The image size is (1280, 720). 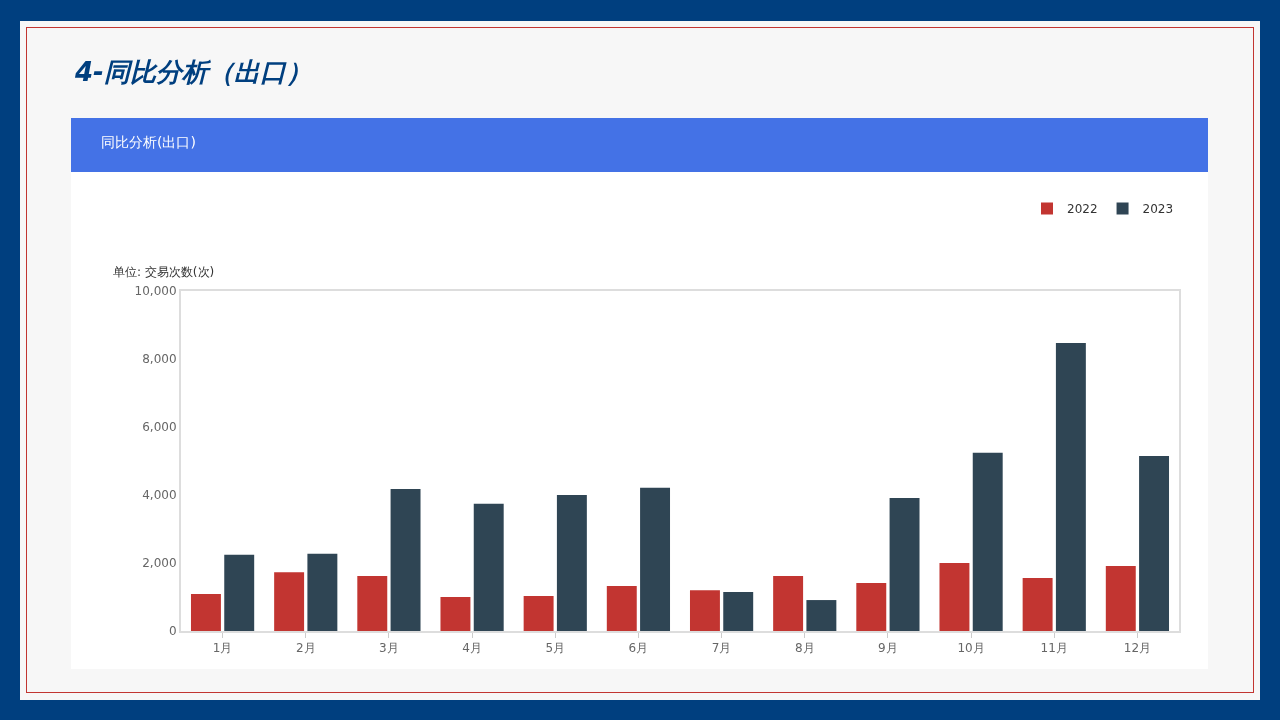 What do you see at coordinates (1054, 648) in the screenshot?
I see `x-tick-label: 11月` at bounding box center [1054, 648].